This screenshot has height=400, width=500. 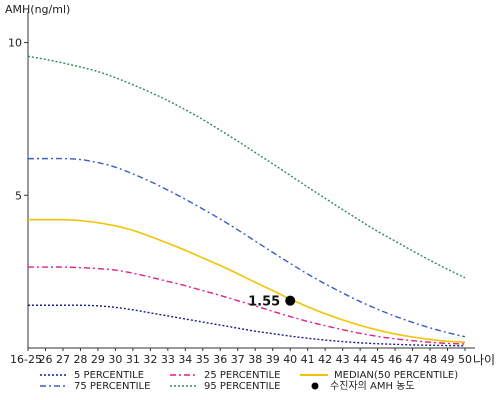 I want to click on x-tick-label: 44, so click(x=360, y=359).